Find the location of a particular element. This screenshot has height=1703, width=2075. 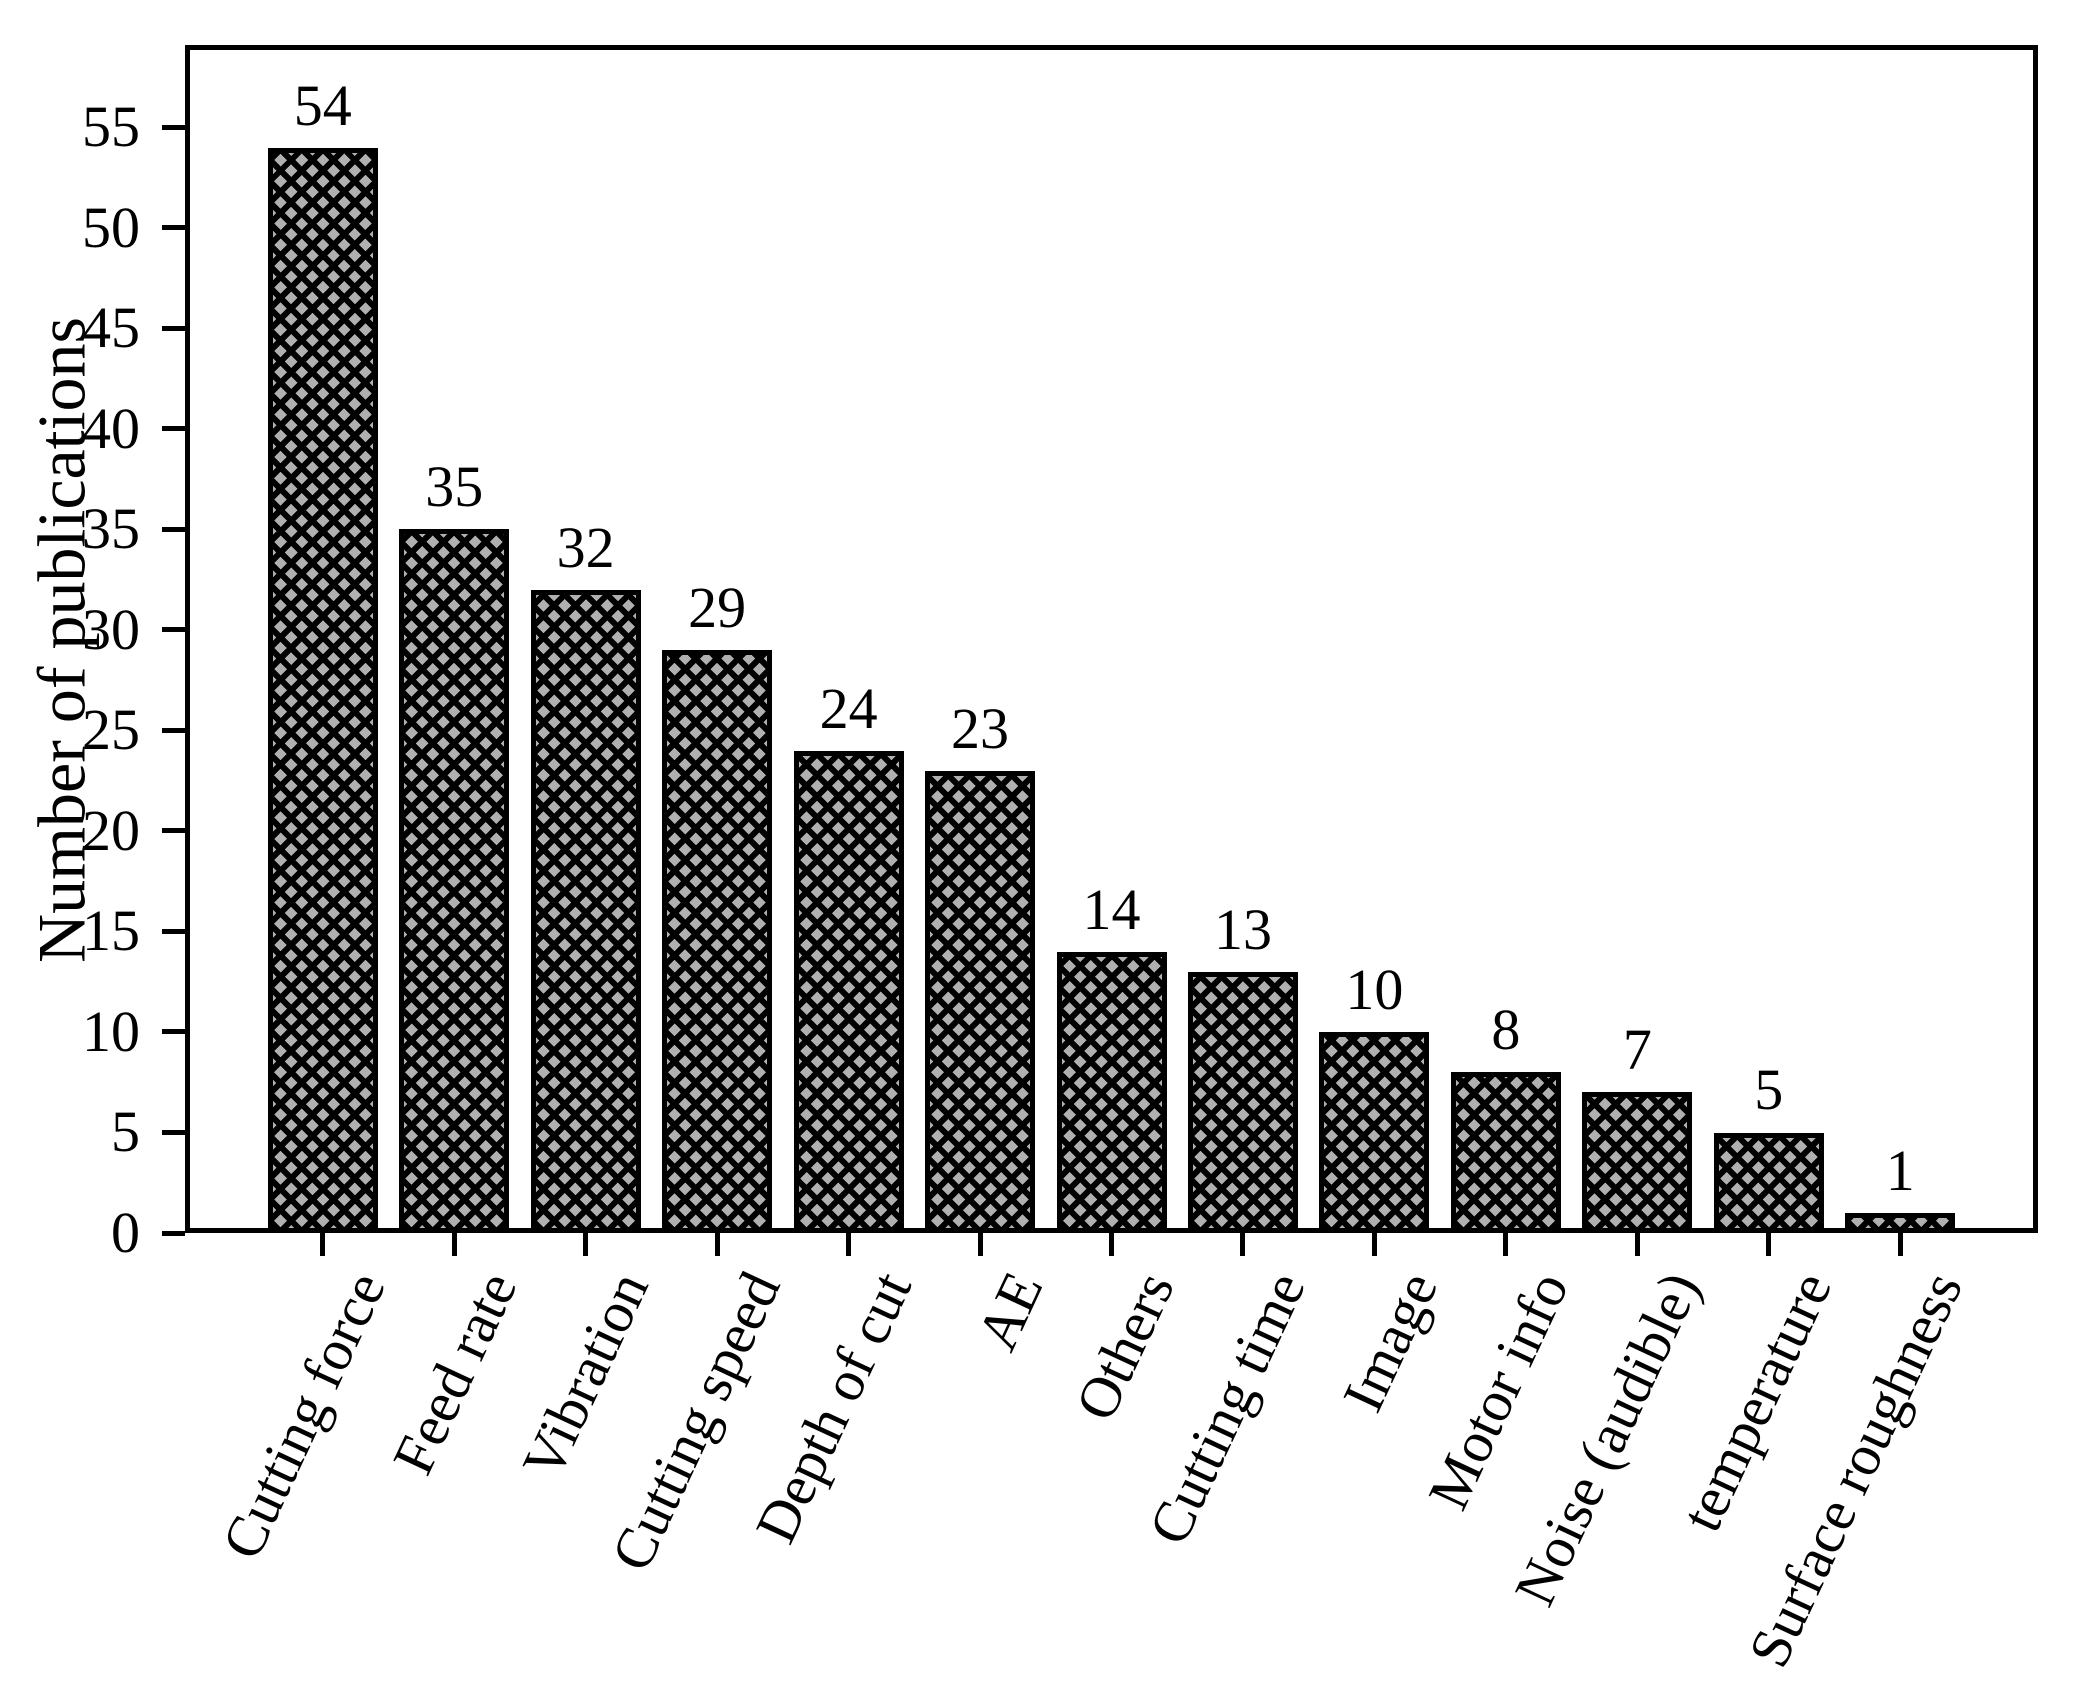

x-tick-mark-surface-roughness is located at coordinates (1900, 1244).